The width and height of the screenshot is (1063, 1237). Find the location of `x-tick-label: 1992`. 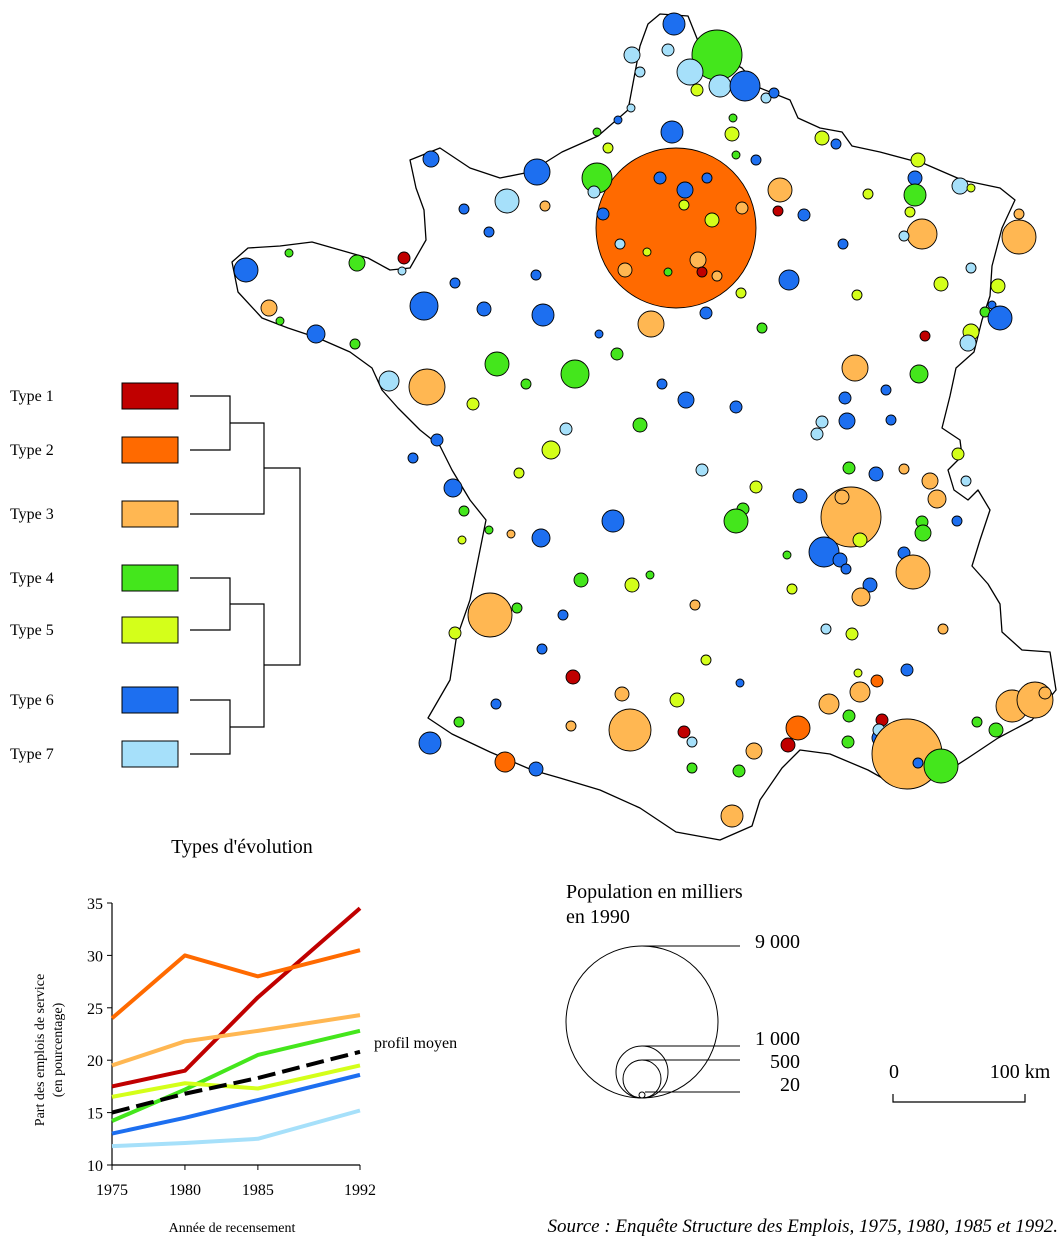

x-tick-label: 1992 is located at coordinates (360, 1190).